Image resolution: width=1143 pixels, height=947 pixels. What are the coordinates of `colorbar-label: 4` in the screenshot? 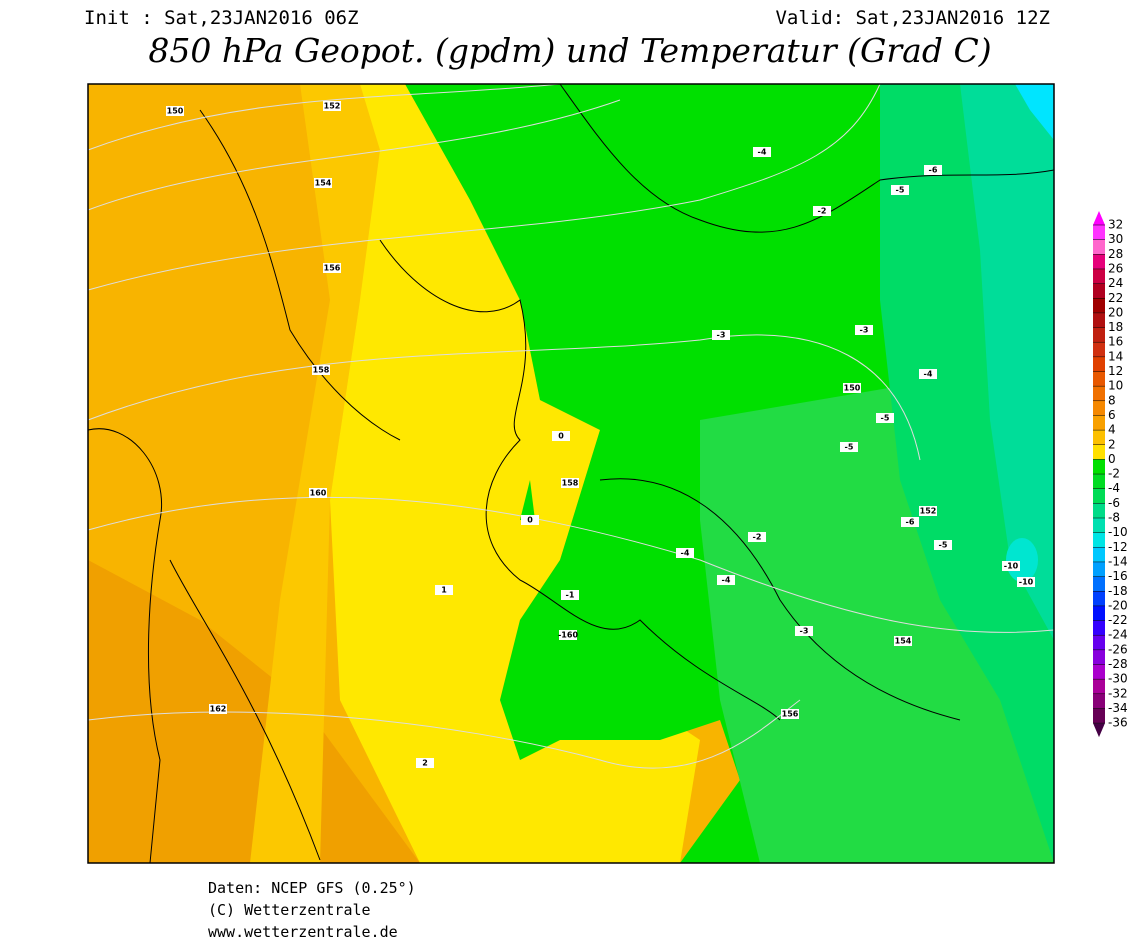 It's located at (1112, 430).